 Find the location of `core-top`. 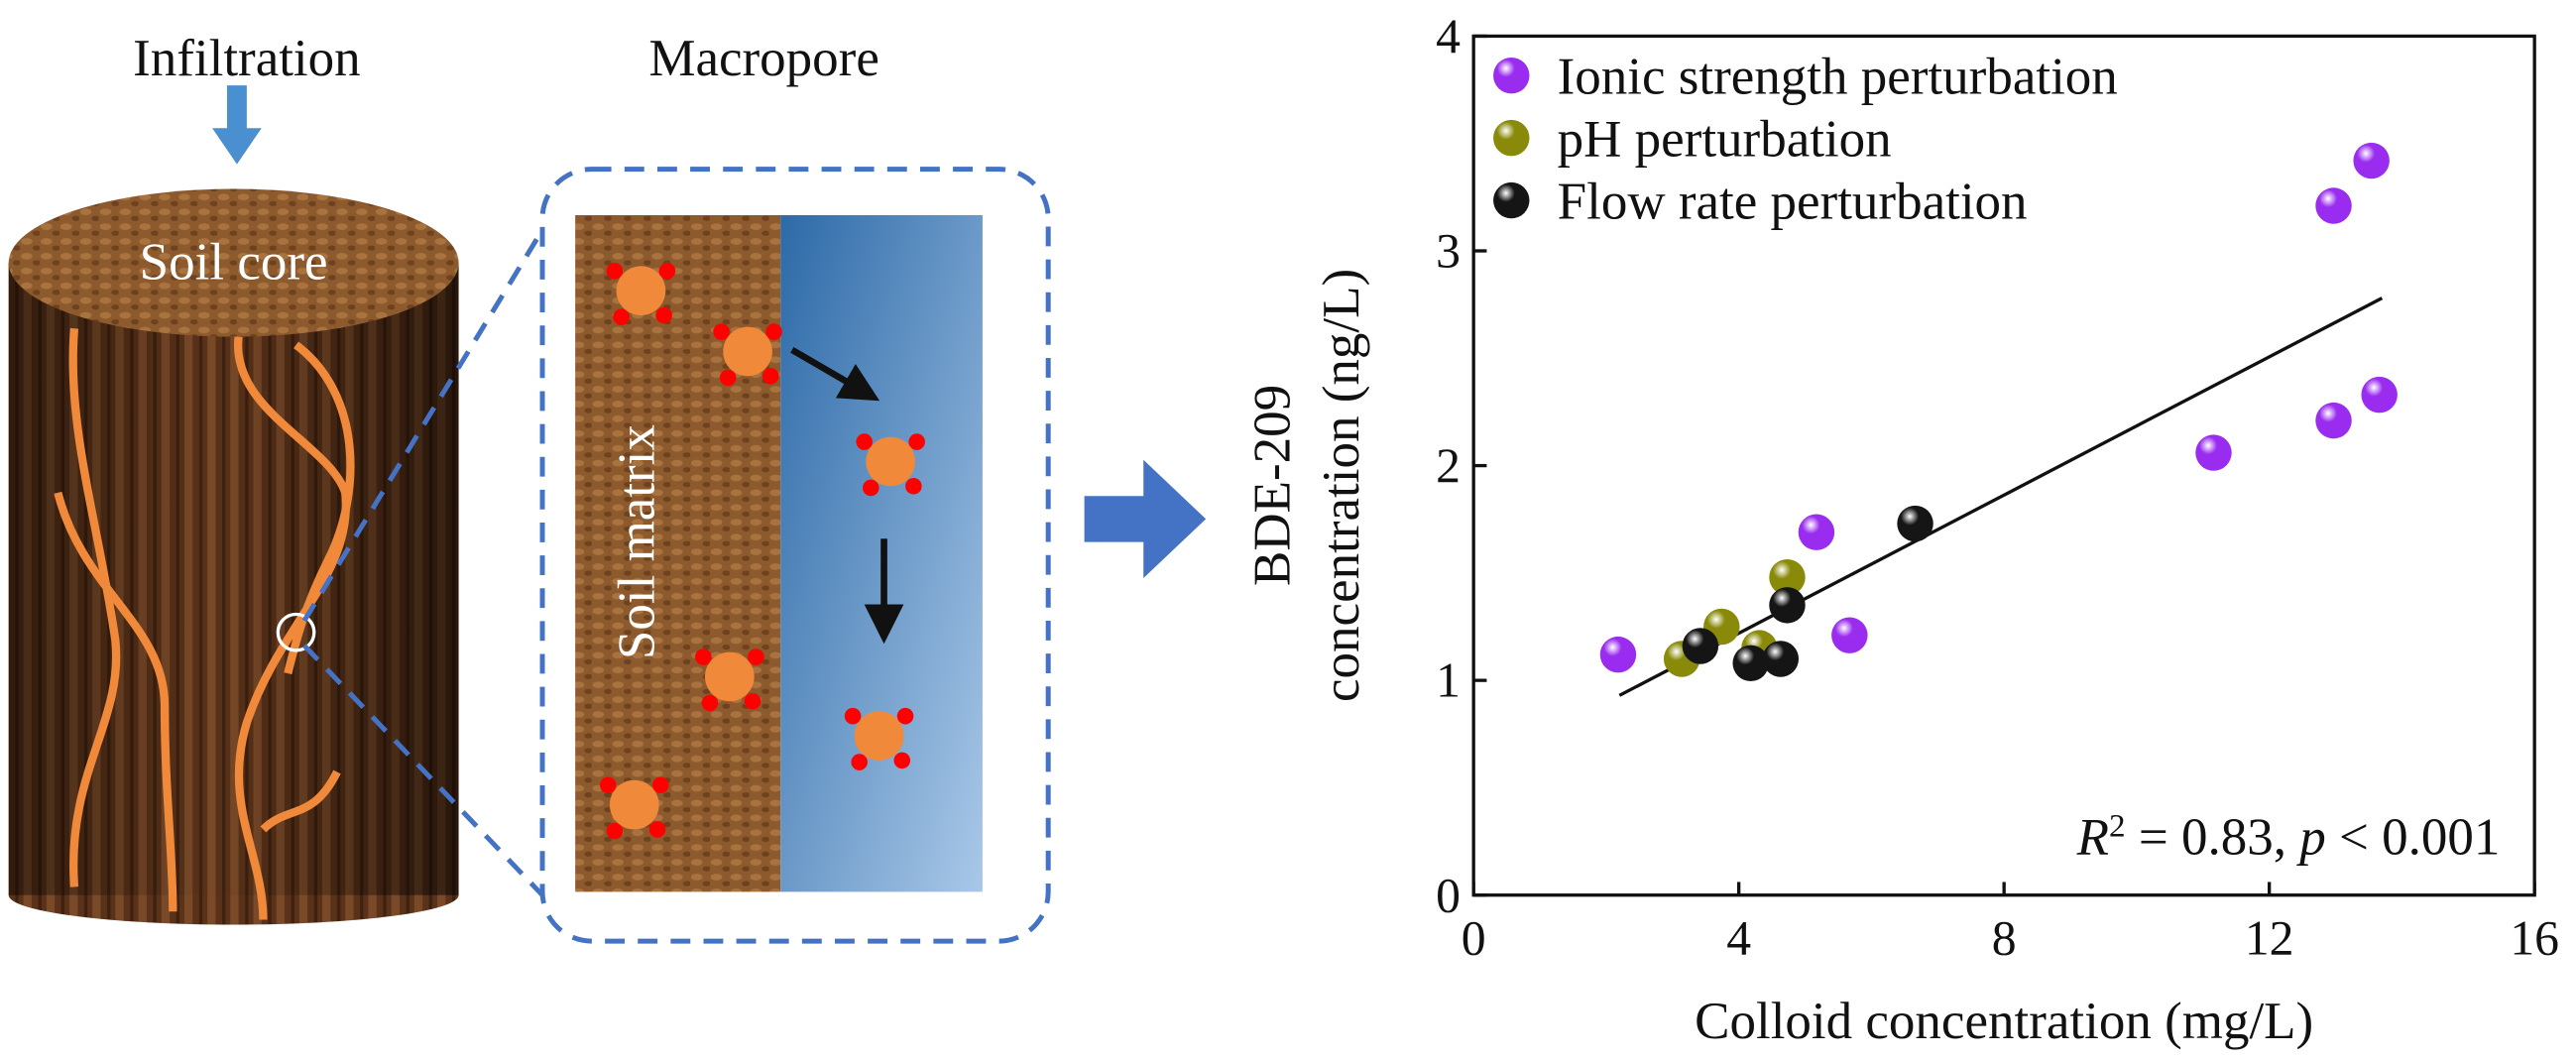

core-top is located at coordinates (234, 262).